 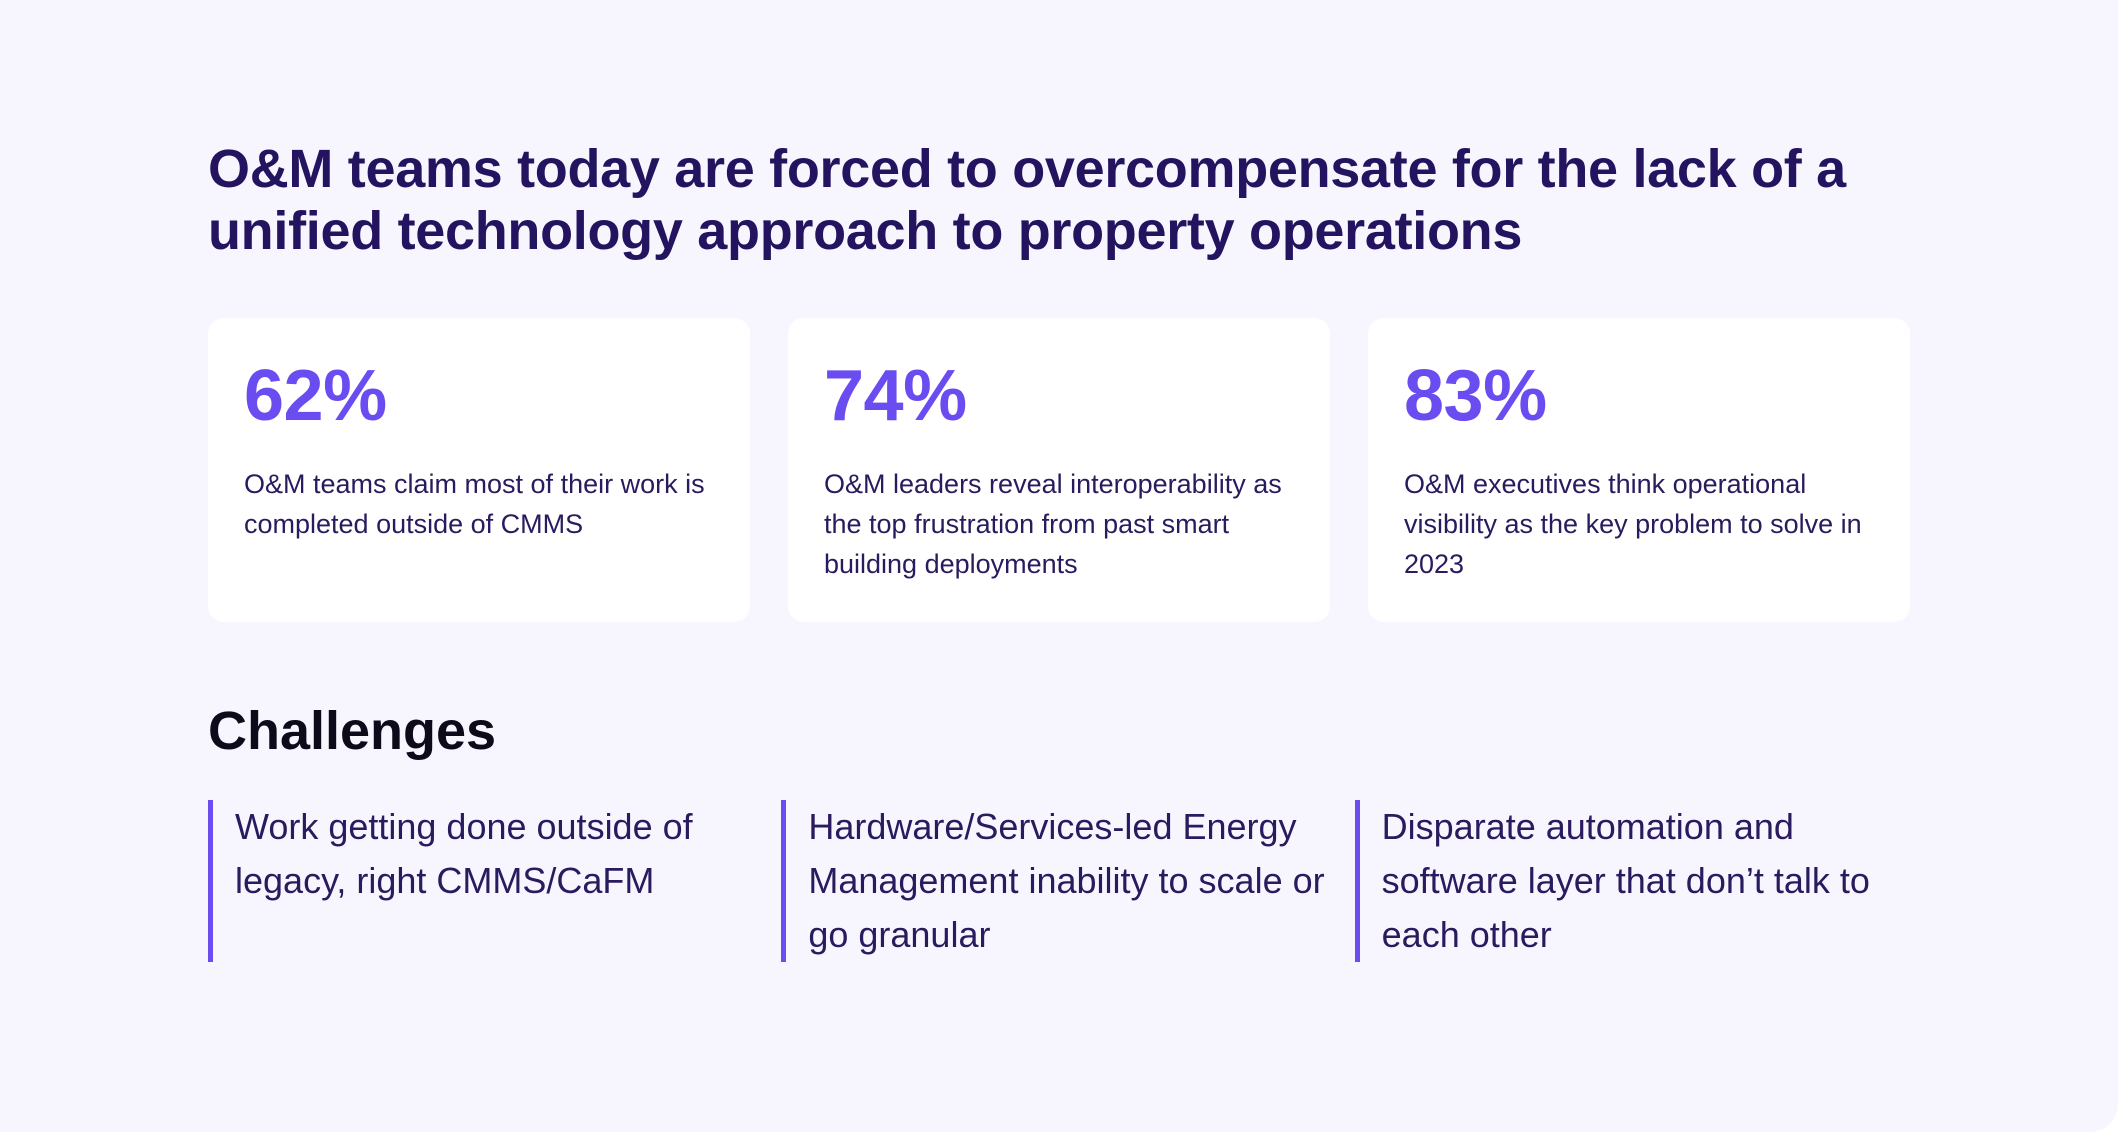 What do you see at coordinates (895, 396) in the screenshot?
I see `stat-value: 74%` at bounding box center [895, 396].